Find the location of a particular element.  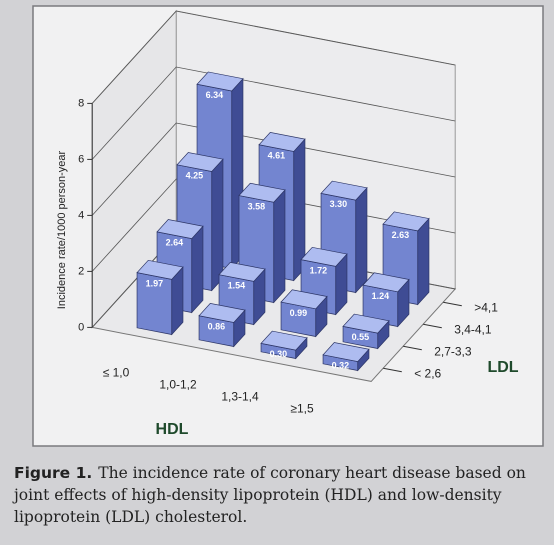

value-label: 6.34 is located at coordinates (215, 95).